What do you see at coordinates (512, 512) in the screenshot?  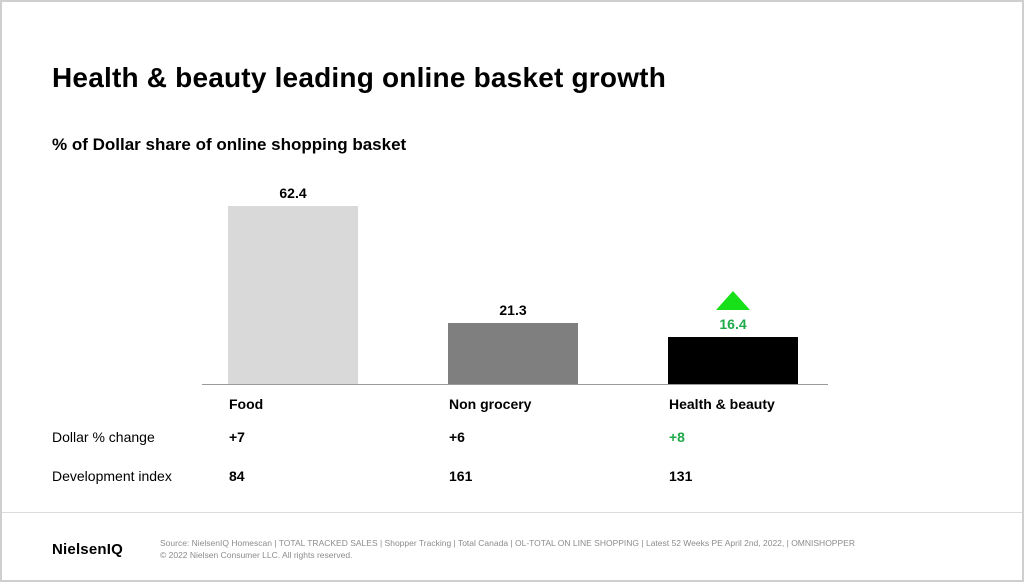 I see `footer-divider` at bounding box center [512, 512].